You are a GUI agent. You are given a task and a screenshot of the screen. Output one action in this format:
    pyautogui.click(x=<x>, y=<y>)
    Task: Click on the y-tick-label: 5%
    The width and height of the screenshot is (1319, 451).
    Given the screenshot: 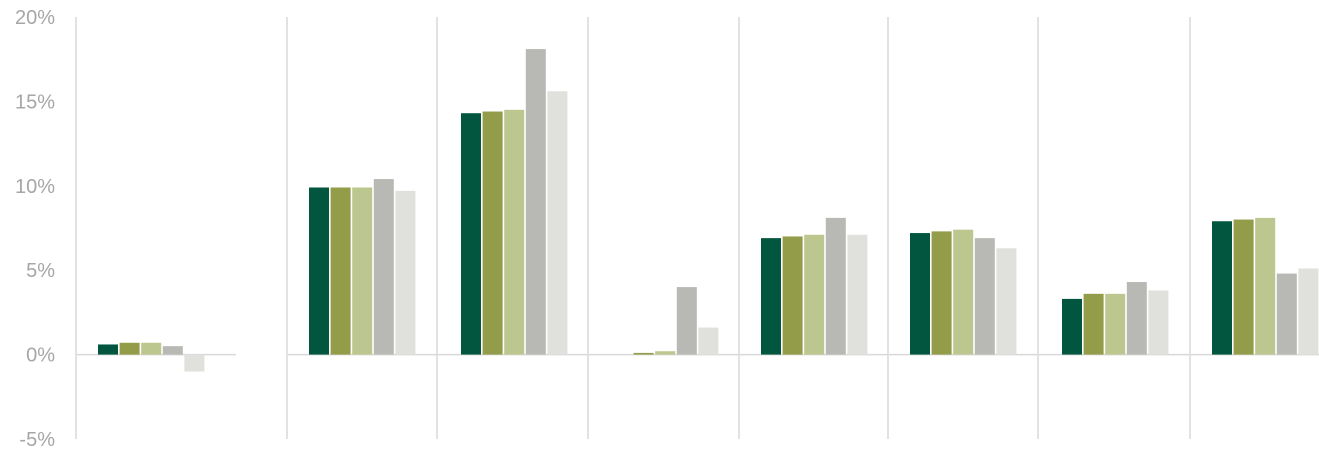 What is the action you would take?
    pyautogui.click(x=40, y=271)
    